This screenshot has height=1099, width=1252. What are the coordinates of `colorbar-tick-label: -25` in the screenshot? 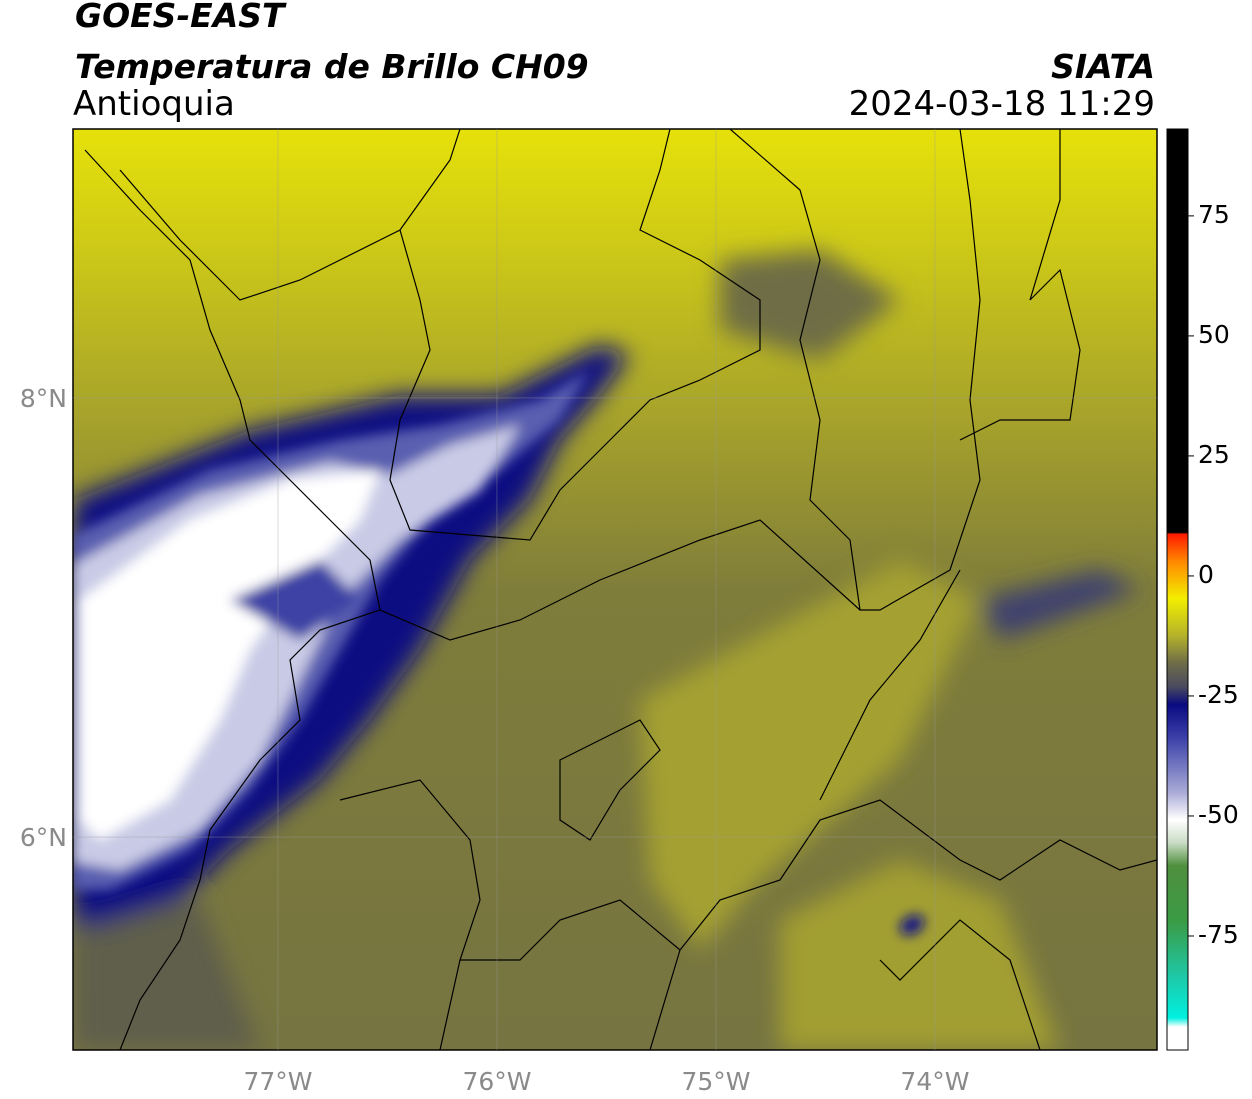 It's located at (1218, 694).